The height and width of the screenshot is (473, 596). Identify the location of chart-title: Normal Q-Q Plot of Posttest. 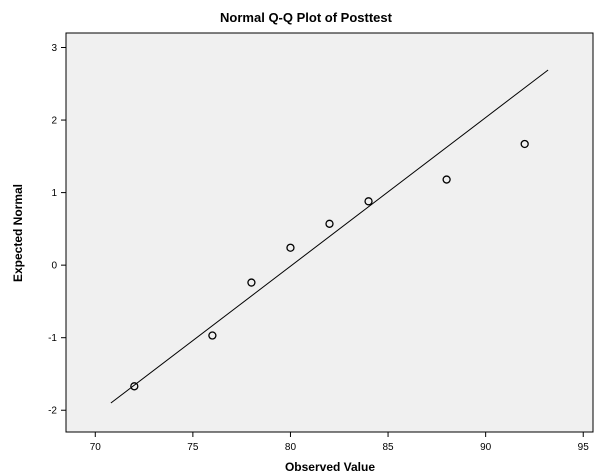
(306, 17).